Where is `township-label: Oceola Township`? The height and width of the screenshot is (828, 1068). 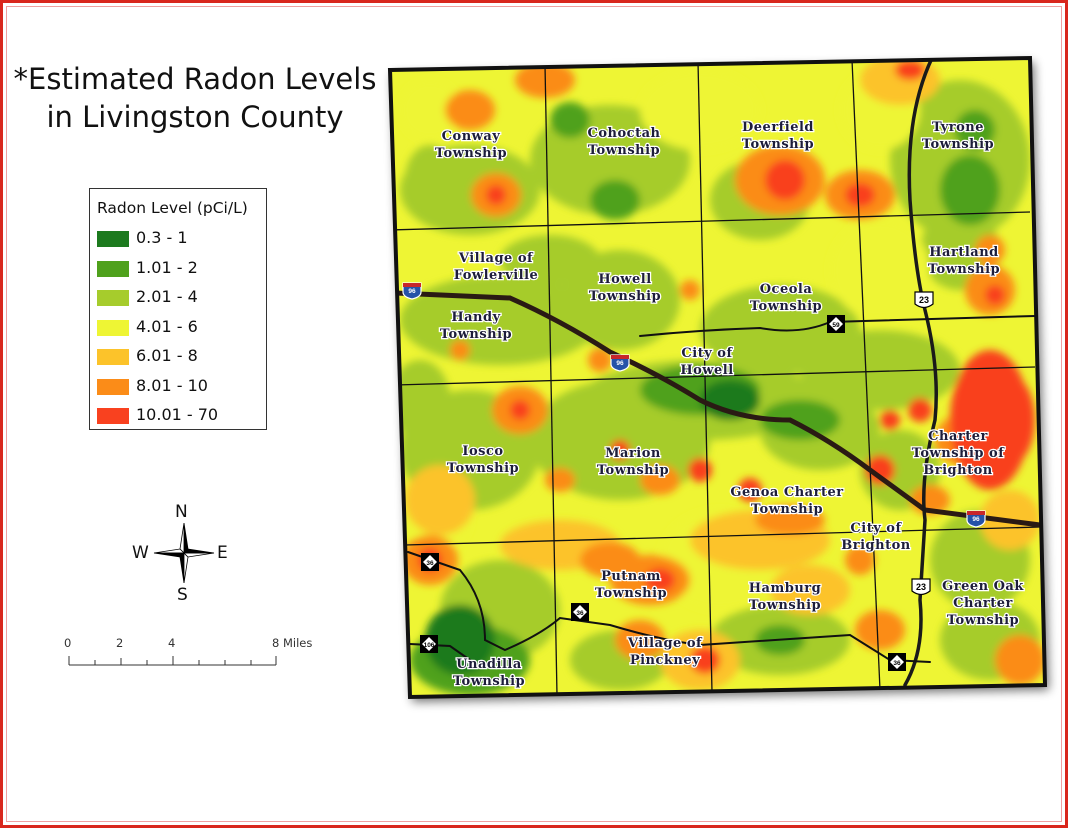 township-label: Oceola Township is located at coordinates (786, 298).